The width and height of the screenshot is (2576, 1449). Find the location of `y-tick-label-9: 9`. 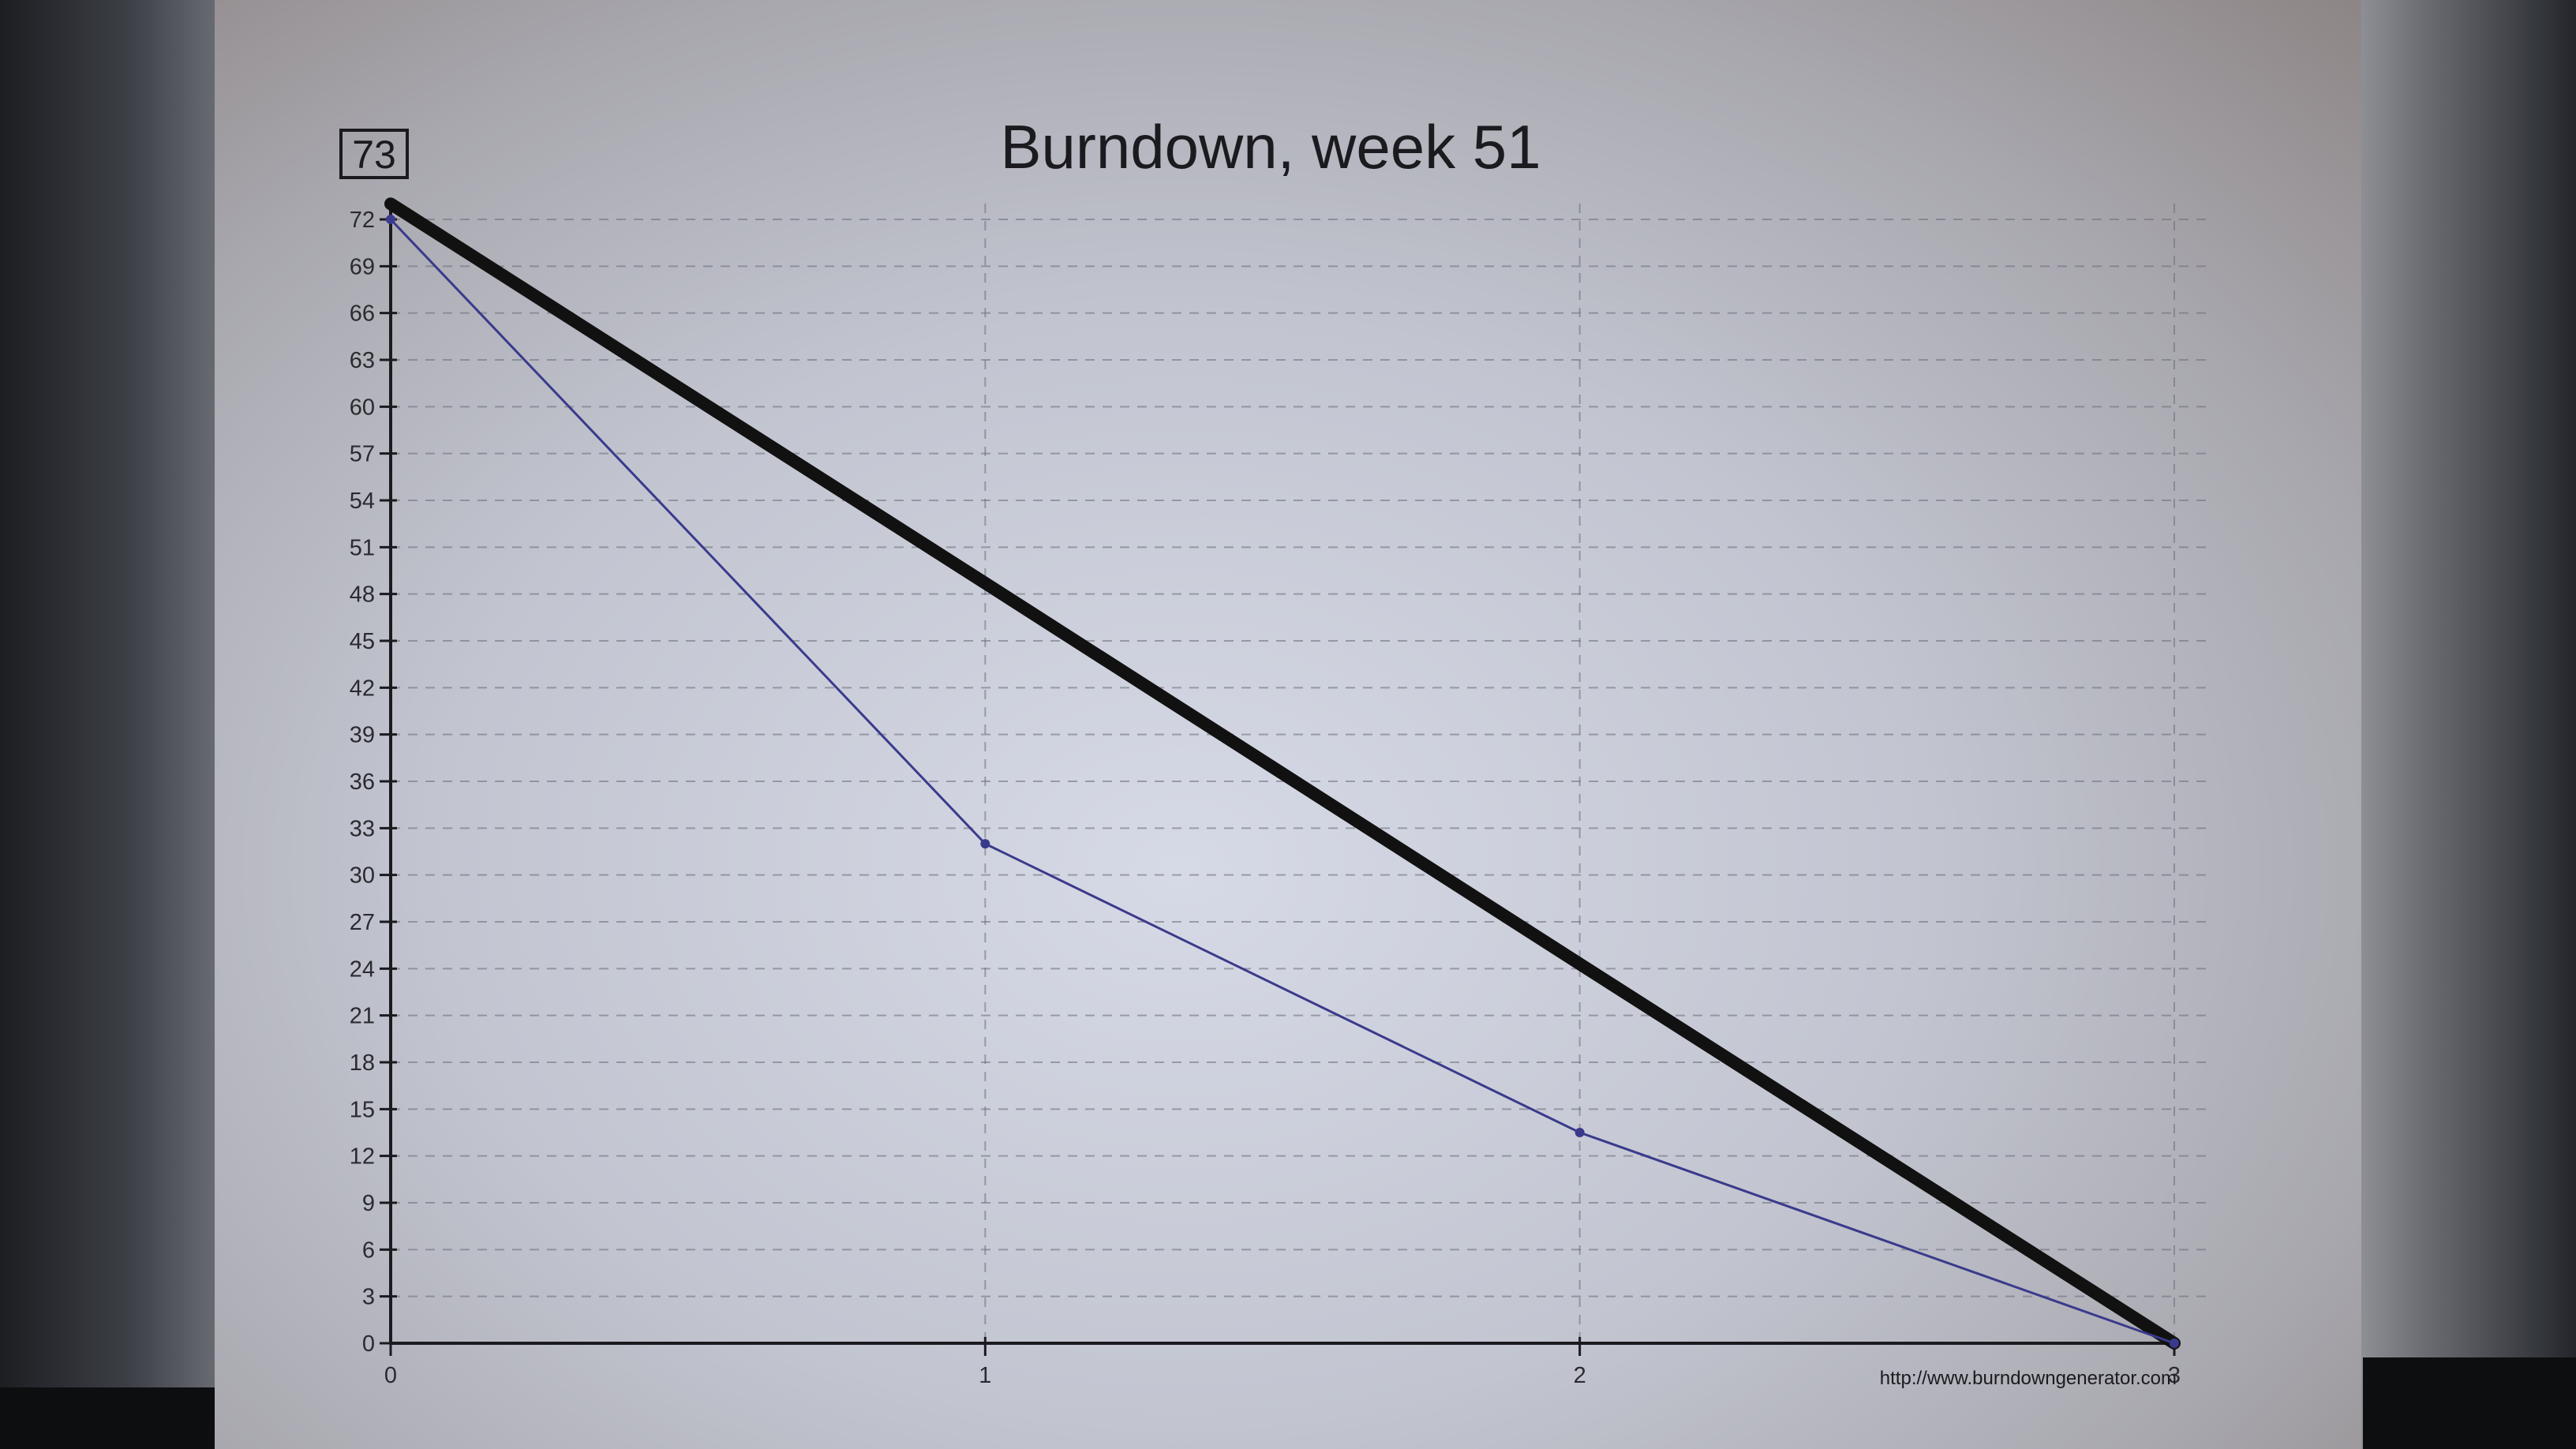

y-tick-label-9: 9 is located at coordinates (368, 1203).